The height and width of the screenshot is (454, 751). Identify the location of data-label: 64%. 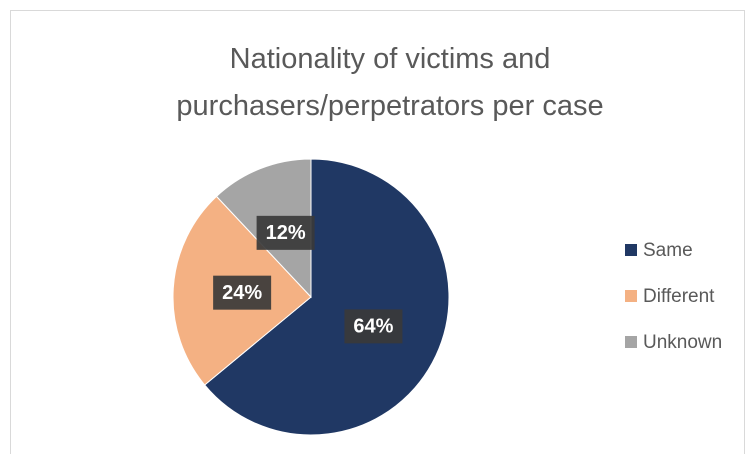
(373, 327).